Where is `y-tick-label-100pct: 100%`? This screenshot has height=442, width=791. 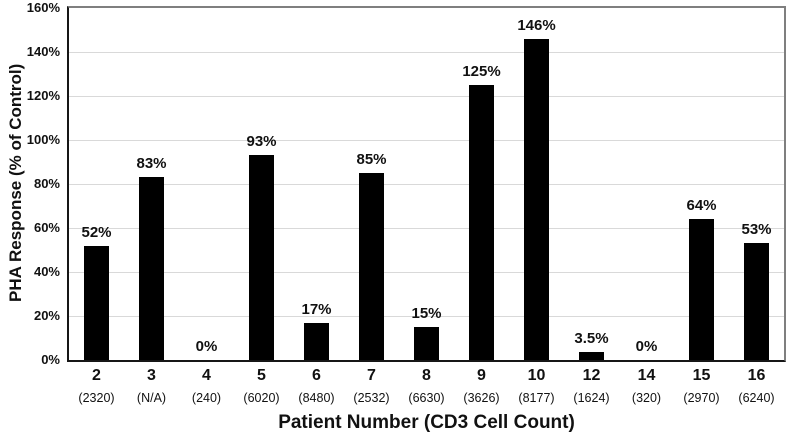
y-tick-label-100pct: 100% is located at coordinates (43, 139).